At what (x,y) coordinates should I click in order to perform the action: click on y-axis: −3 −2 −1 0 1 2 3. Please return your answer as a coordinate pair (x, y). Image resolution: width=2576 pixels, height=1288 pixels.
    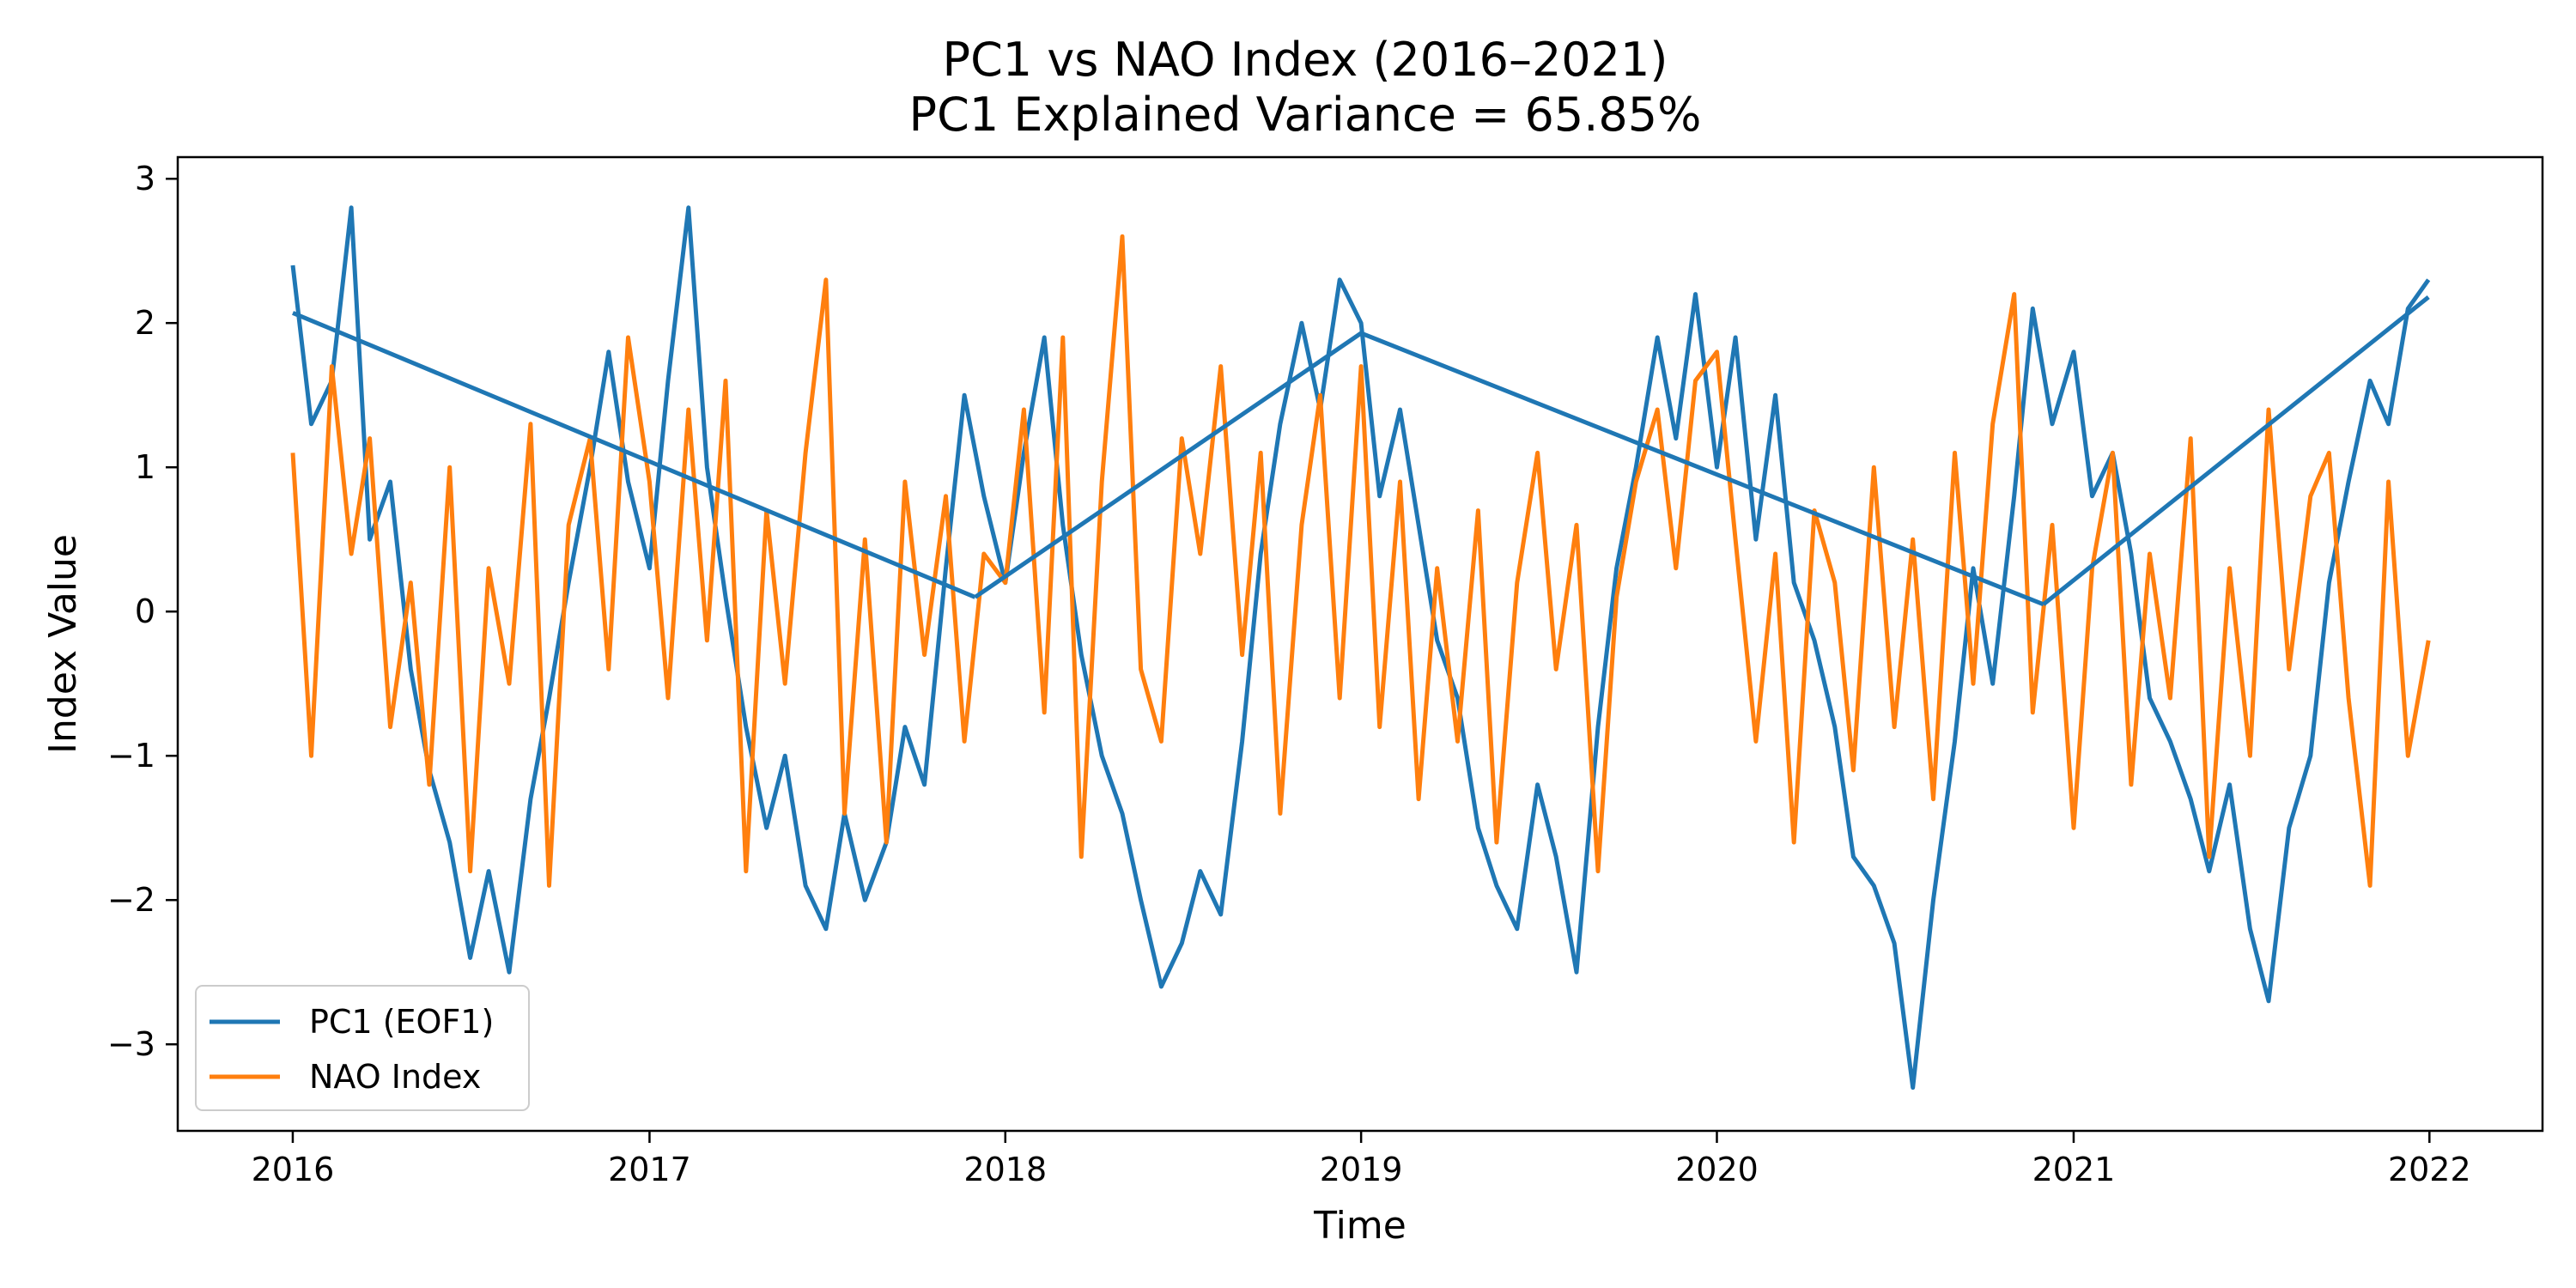
    Looking at the image, I should click on (143, 611).